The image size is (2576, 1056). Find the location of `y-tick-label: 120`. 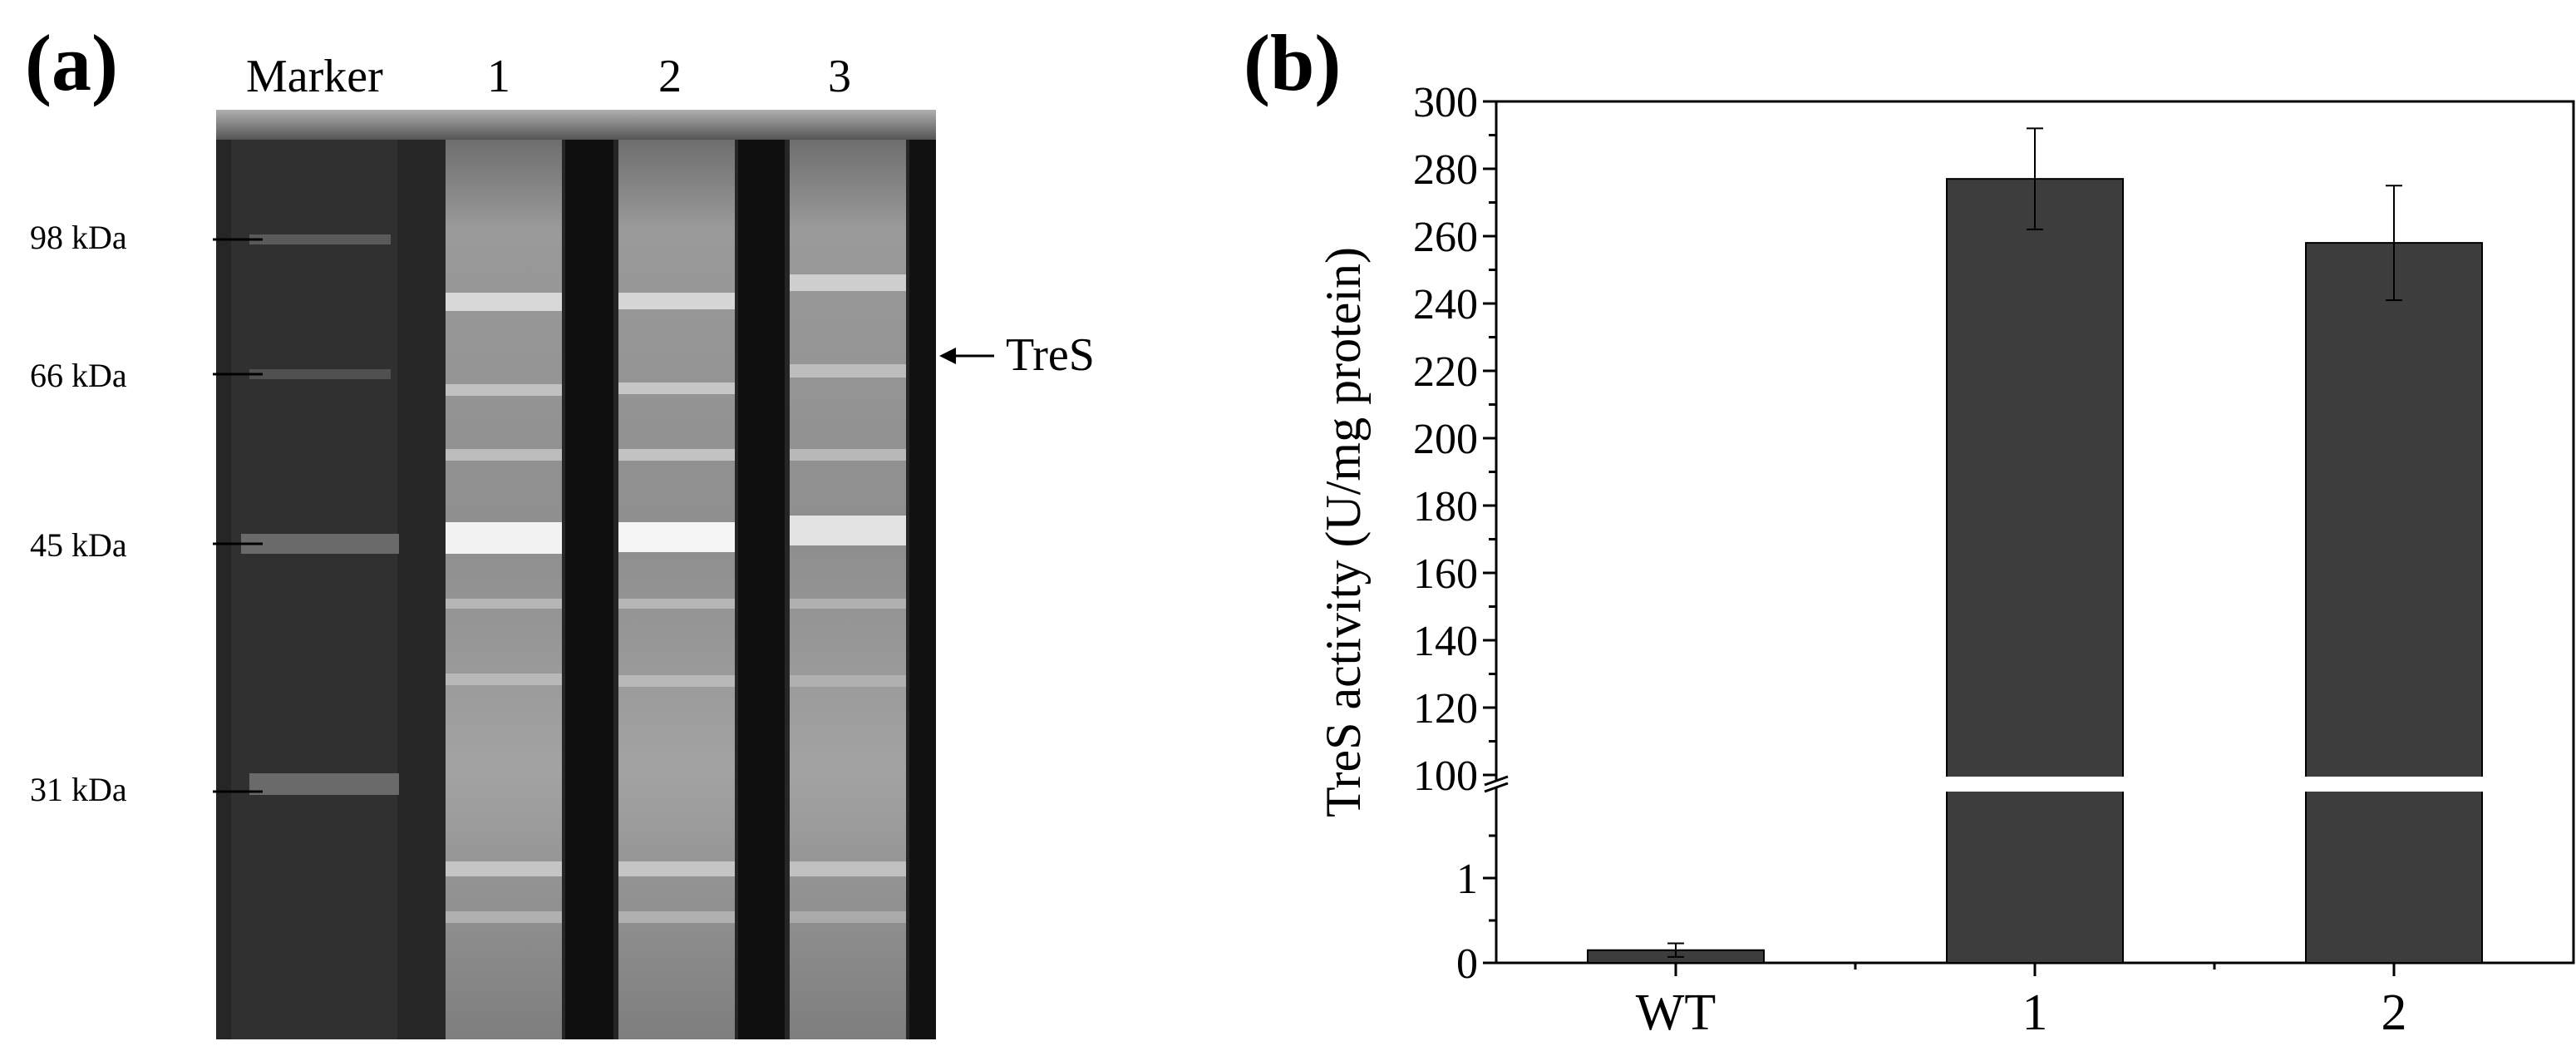

y-tick-label: 120 is located at coordinates (1445, 709).